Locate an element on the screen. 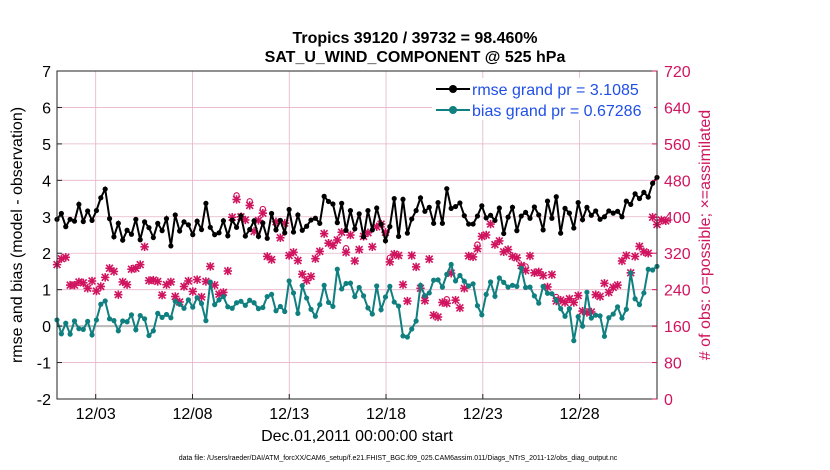 The width and height of the screenshot is (830, 470). y-right-tick-label: 80 is located at coordinates (673, 364).